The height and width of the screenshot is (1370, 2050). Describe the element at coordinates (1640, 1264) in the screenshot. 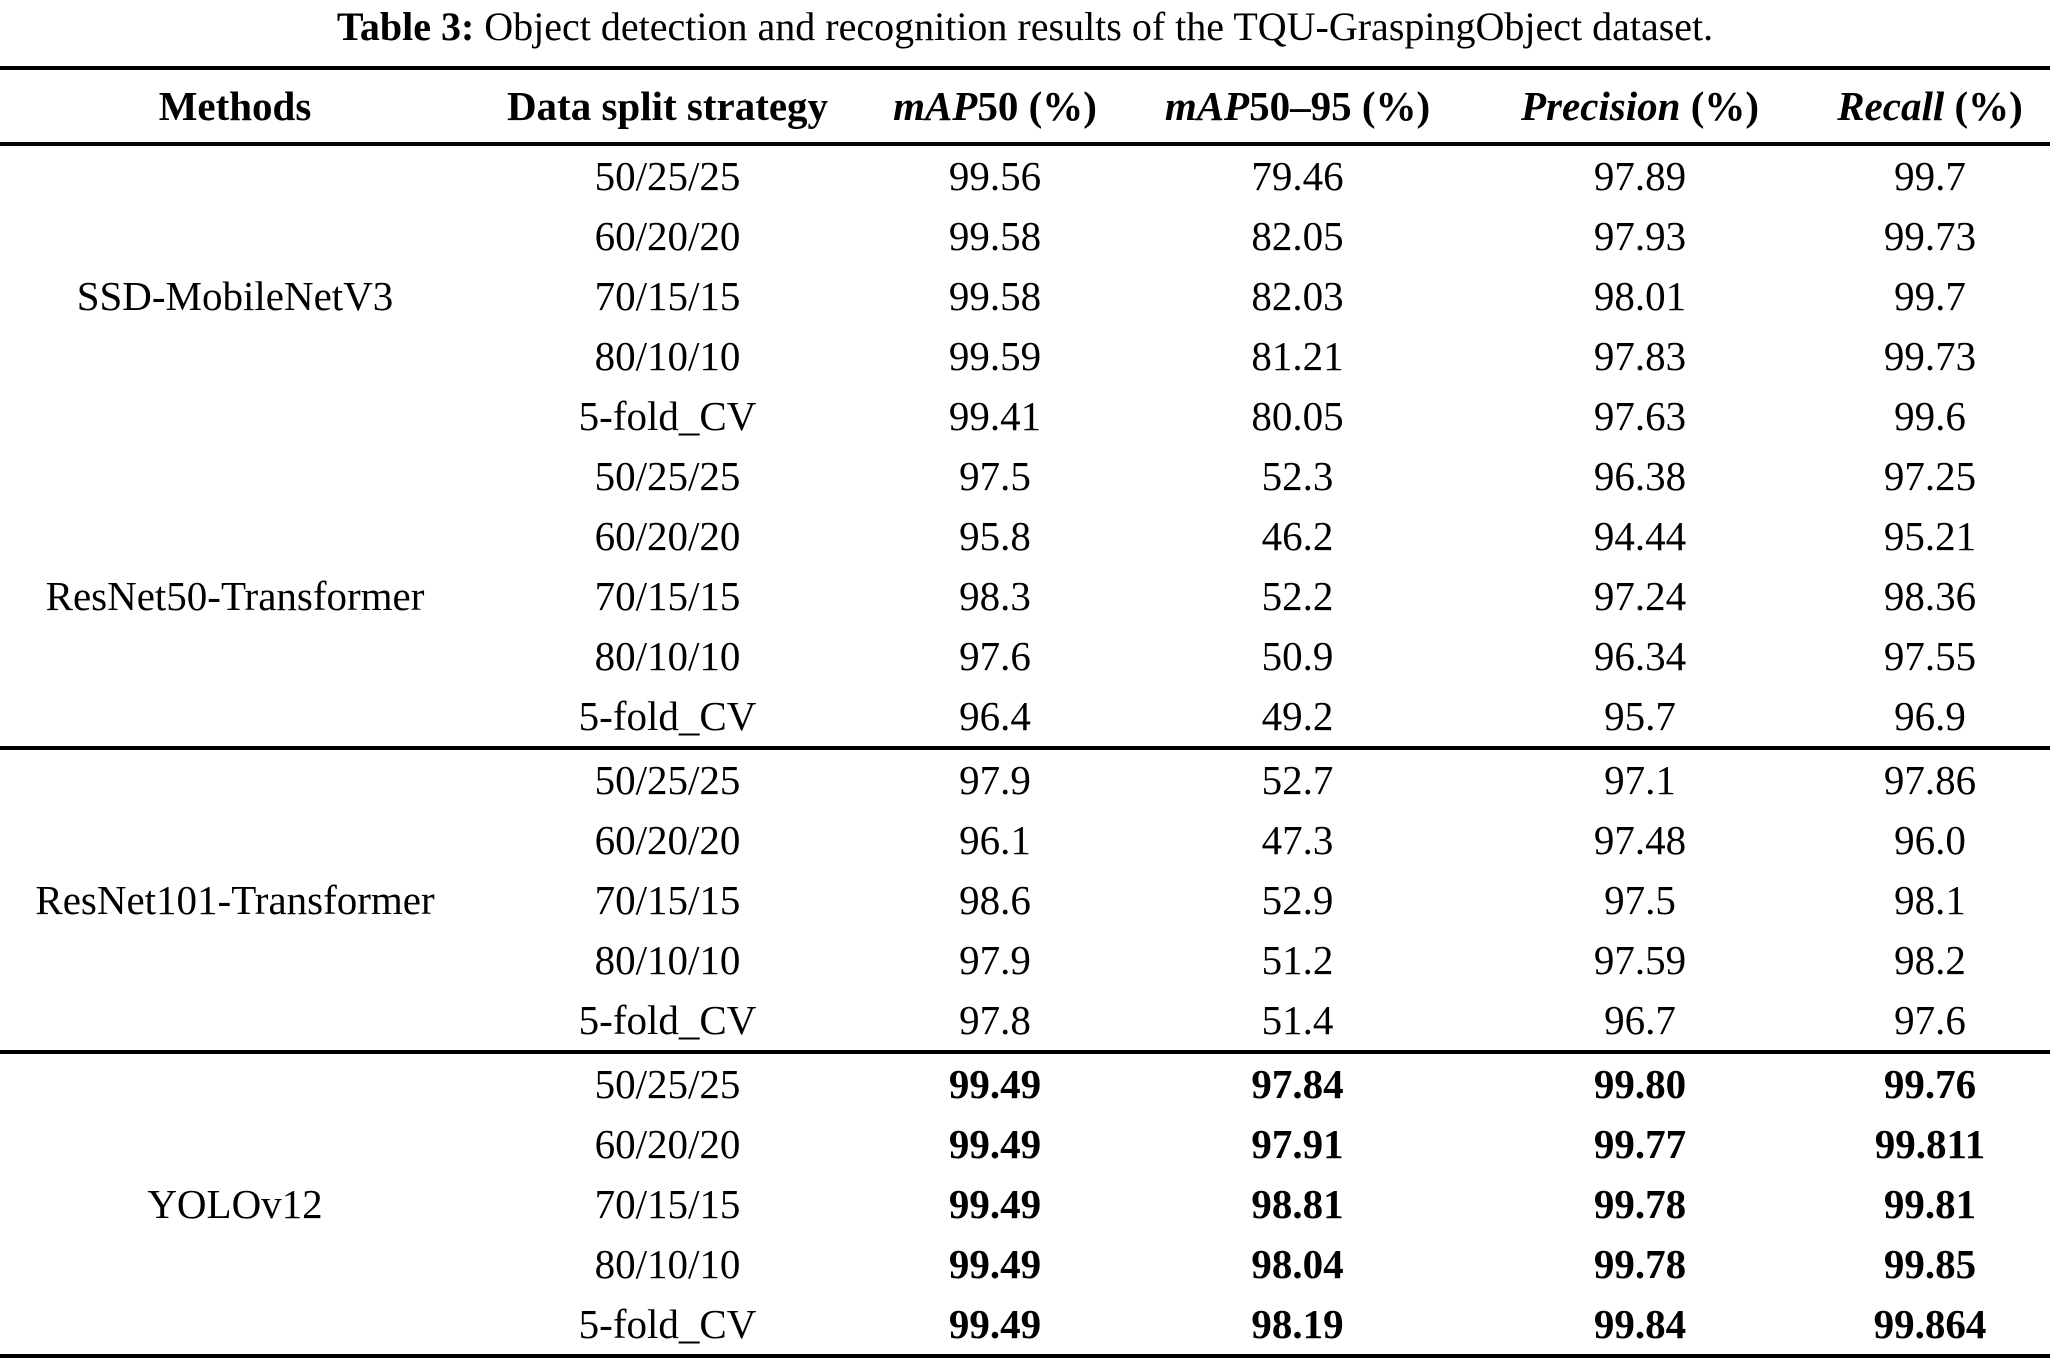

I see `precision-cell: 99.78` at that location.